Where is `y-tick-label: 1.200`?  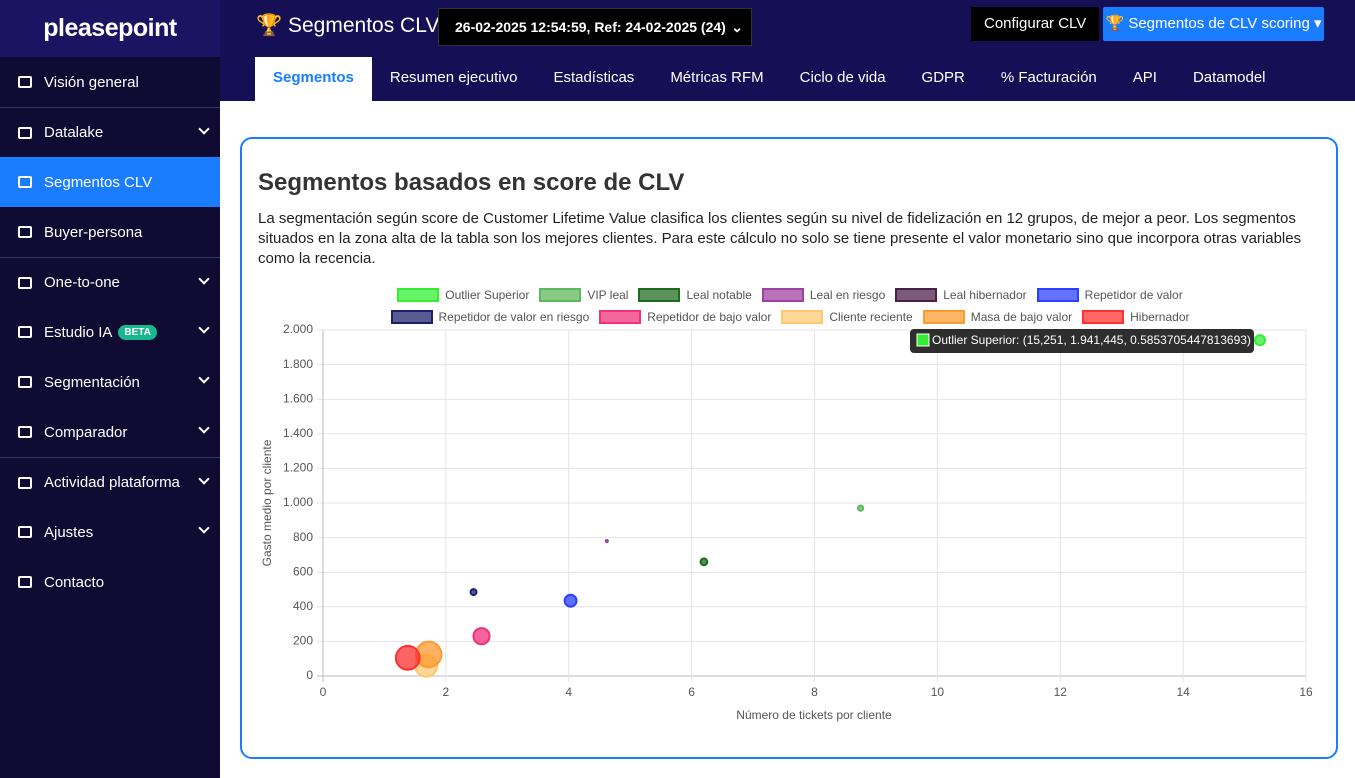
y-tick-label: 1.200 is located at coordinates (298, 468).